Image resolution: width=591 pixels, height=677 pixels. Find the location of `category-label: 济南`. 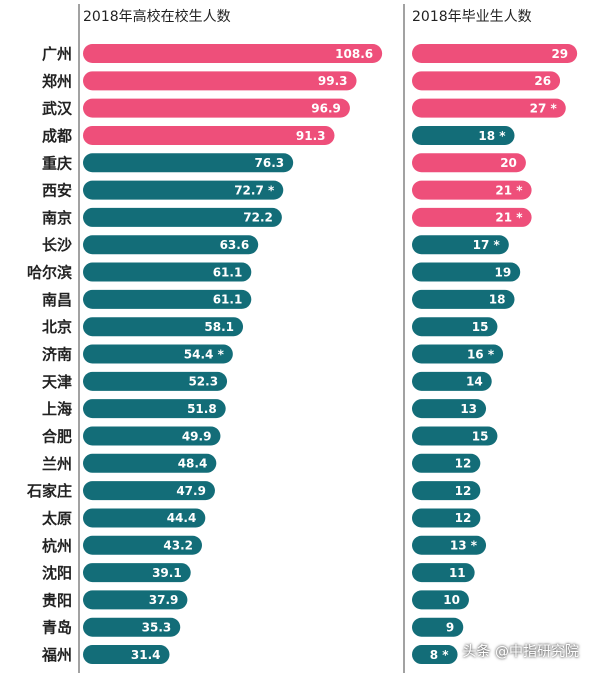

category-label: 济南 is located at coordinates (57, 355).